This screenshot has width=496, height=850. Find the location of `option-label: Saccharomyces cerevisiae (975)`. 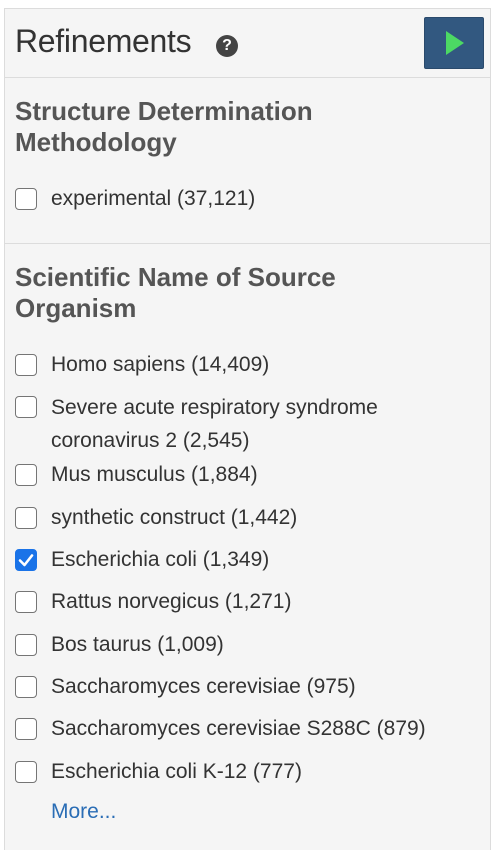

option-label: Saccharomyces cerevisiae (975) is located at coordinates (203, 686).